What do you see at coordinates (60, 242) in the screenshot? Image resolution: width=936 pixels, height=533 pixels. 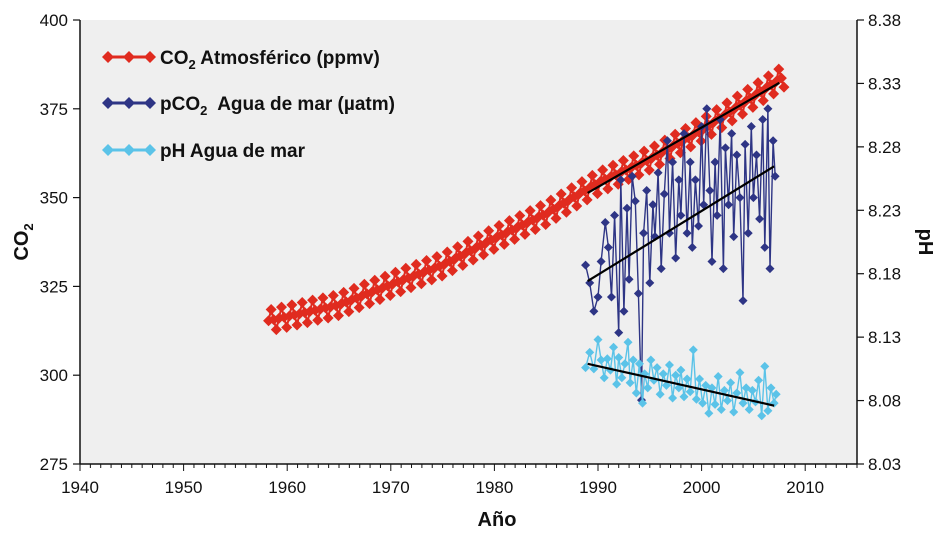 I see `left-y-axis: 275 300 325 350 375 400` at bounding box center [60, 242].